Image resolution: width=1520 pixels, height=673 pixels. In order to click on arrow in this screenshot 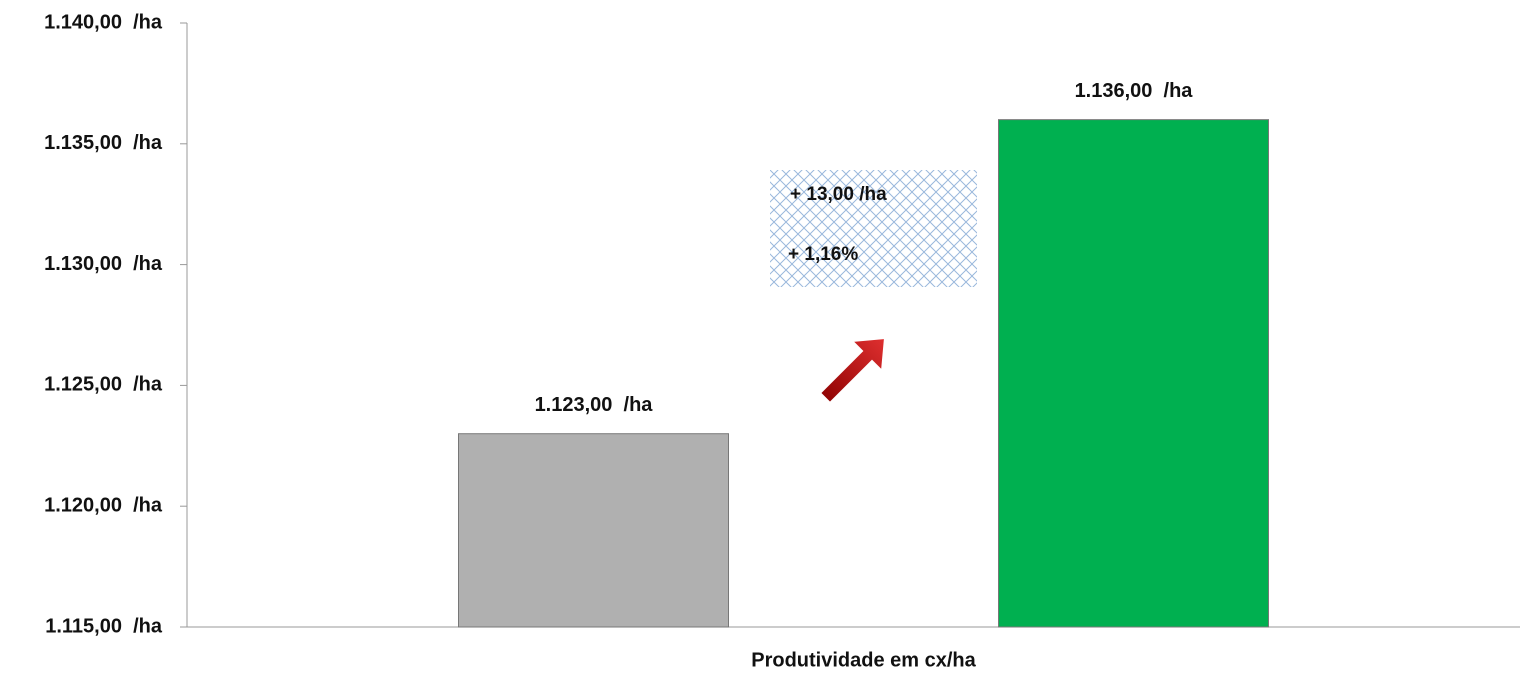, I will do `click(852, 370)`.